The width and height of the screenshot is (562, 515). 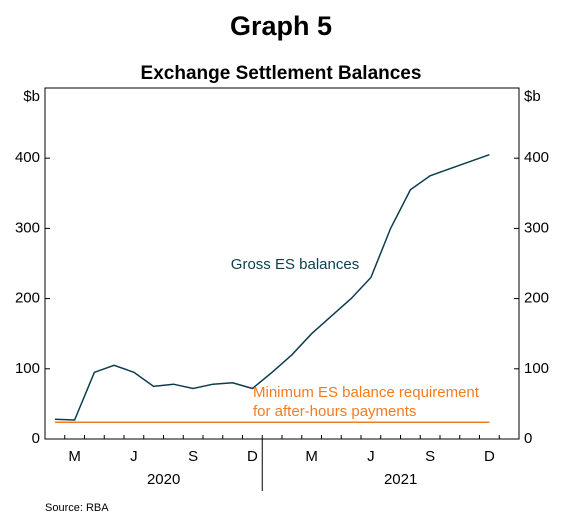 What do you see at coordinates (36, 438) in the screenshot?
I see `y-tick-label-left: 0` at bounding box center [36, 438].